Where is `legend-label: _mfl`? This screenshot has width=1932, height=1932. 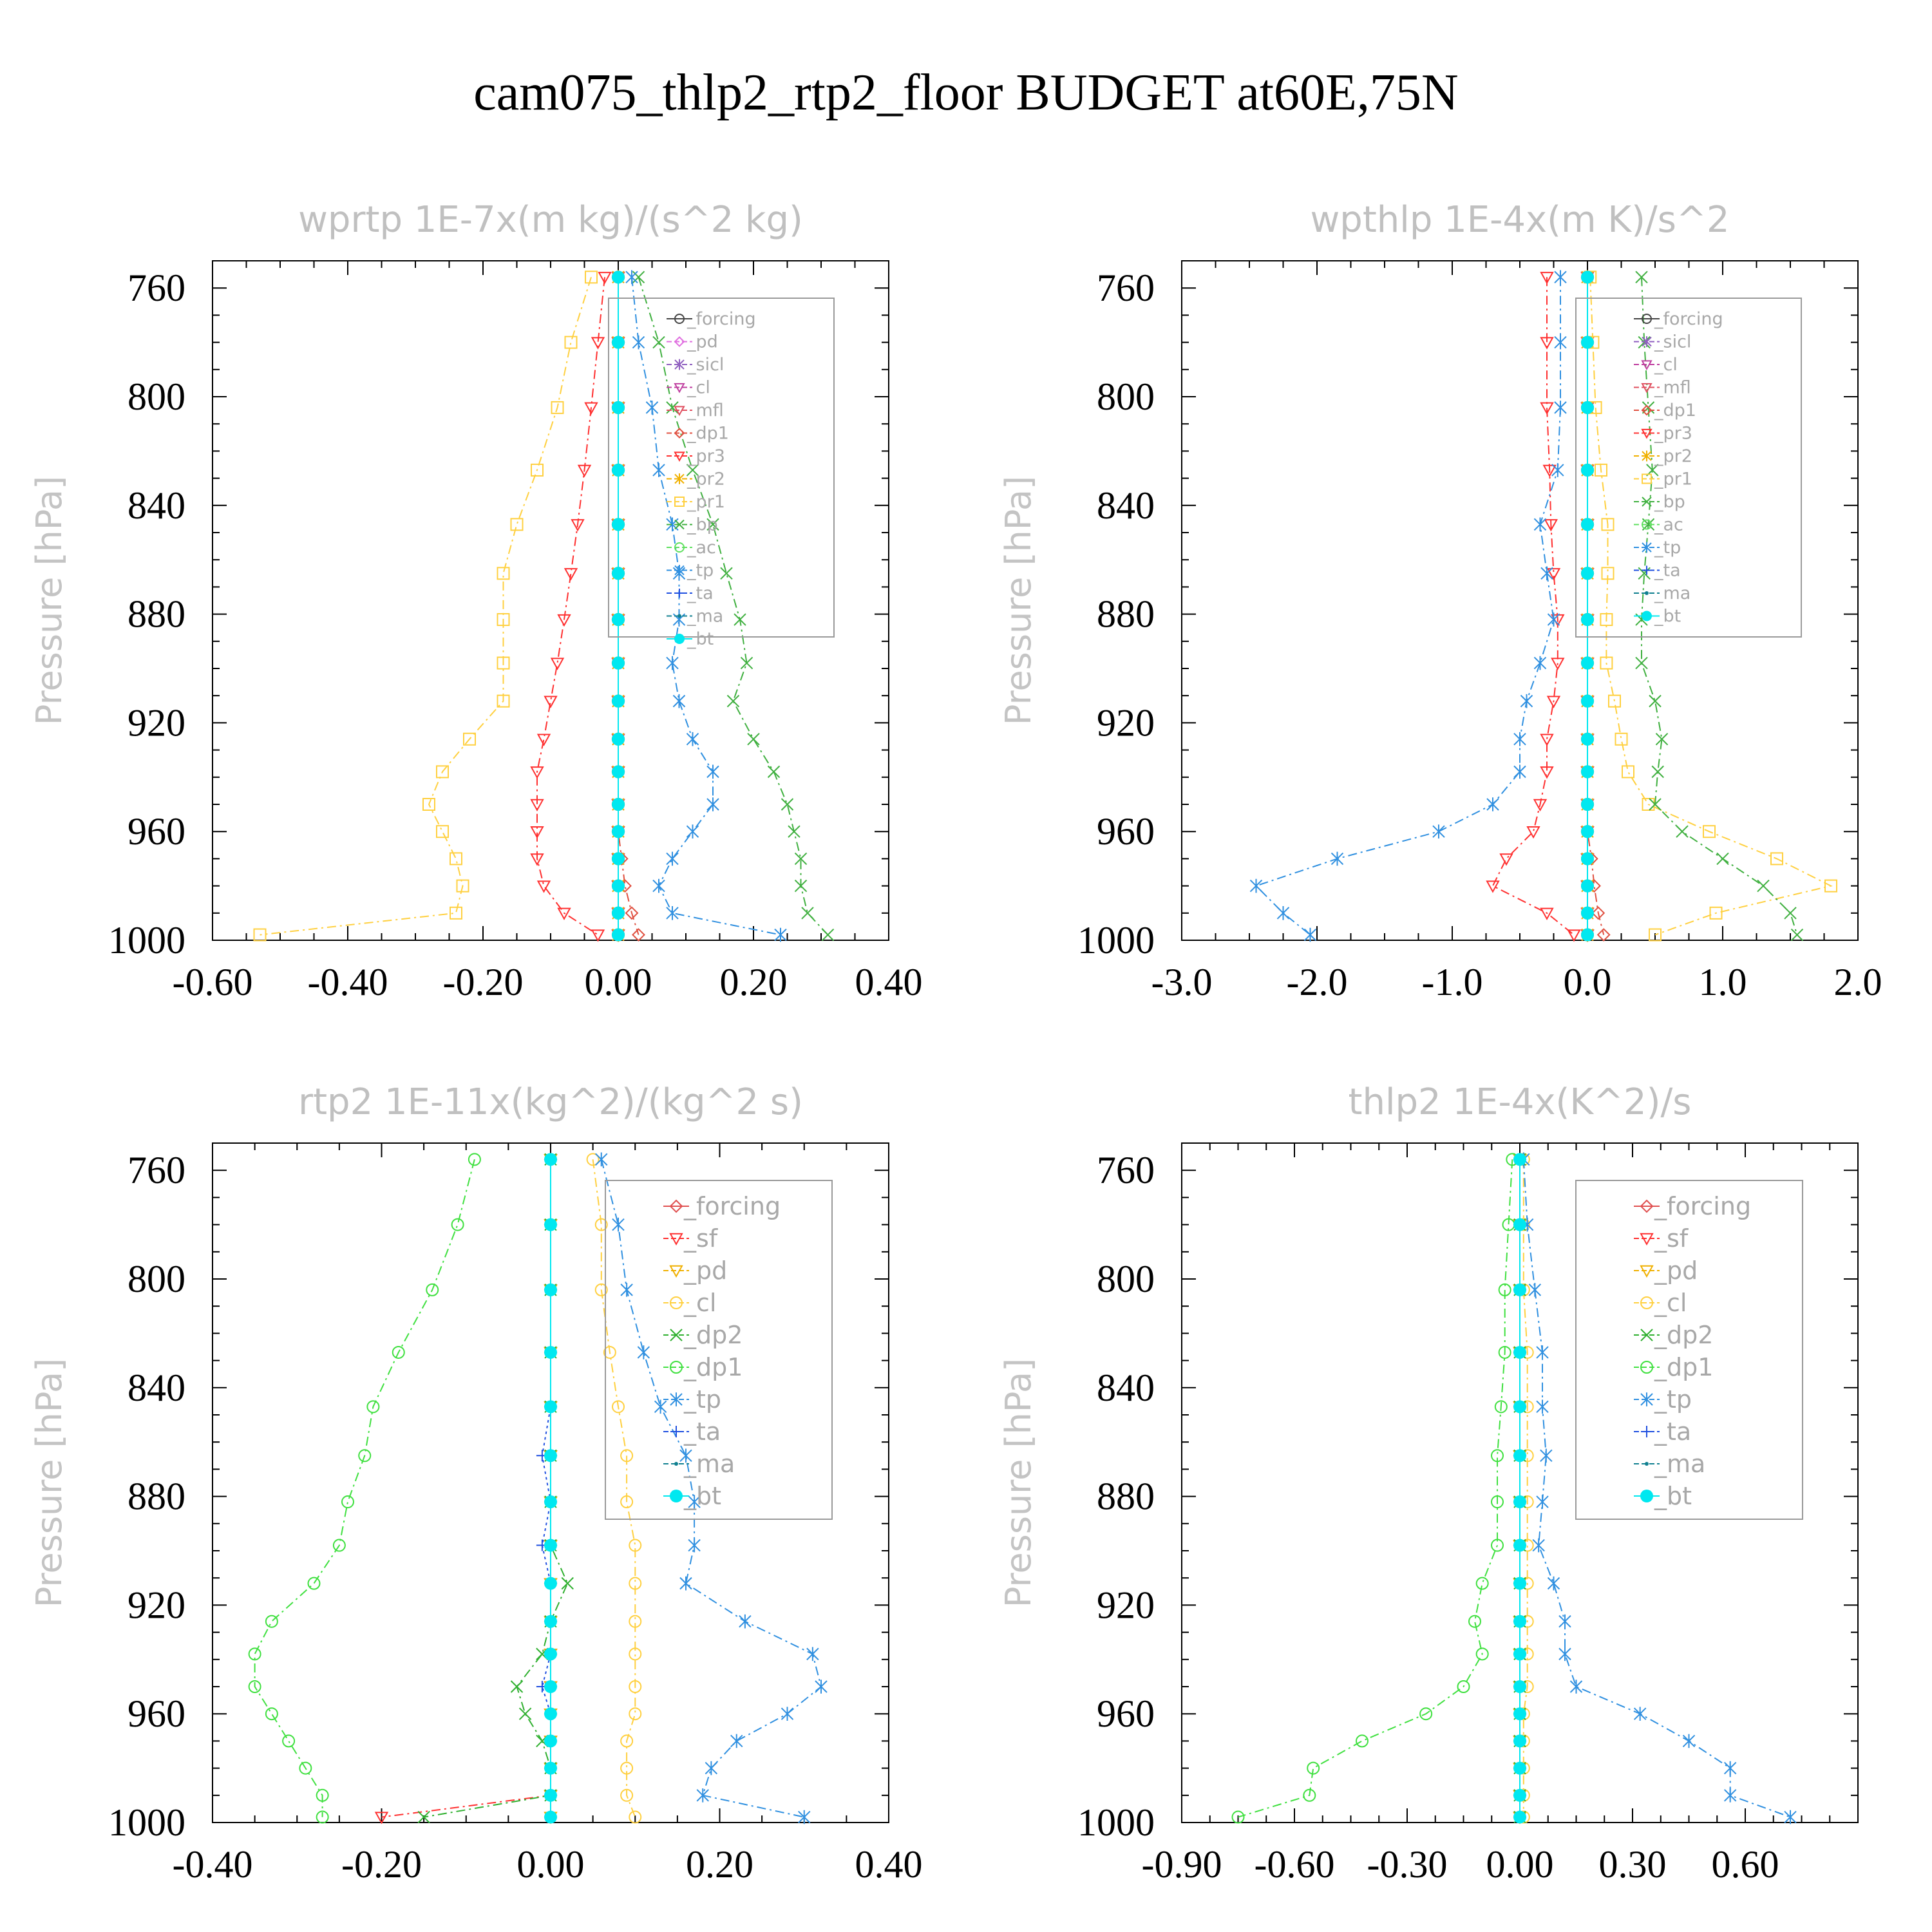 legend-label: _mfl is located at coordinates (706, 411).